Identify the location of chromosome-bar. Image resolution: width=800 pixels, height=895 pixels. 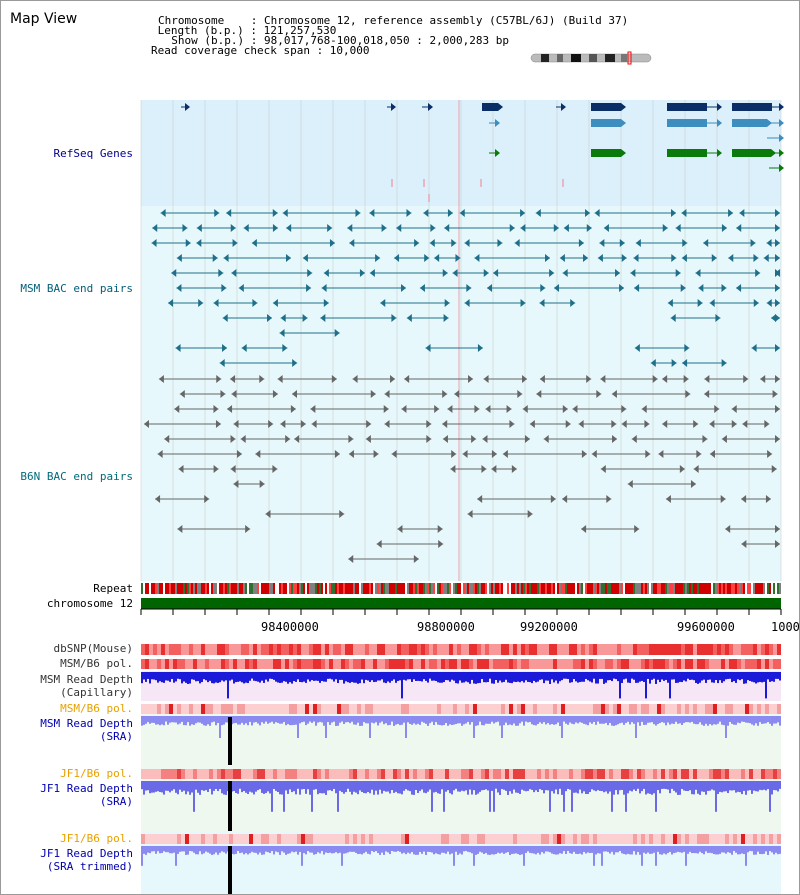
(461, 603).